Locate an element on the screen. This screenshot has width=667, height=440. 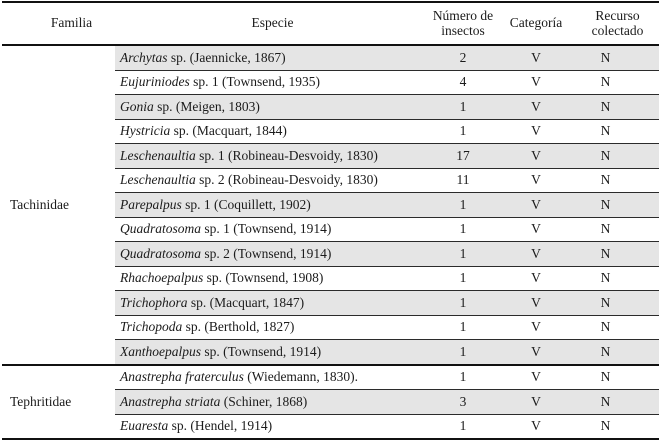
species-genus: Rhachoepalpus is located at coordinates (162, 278).